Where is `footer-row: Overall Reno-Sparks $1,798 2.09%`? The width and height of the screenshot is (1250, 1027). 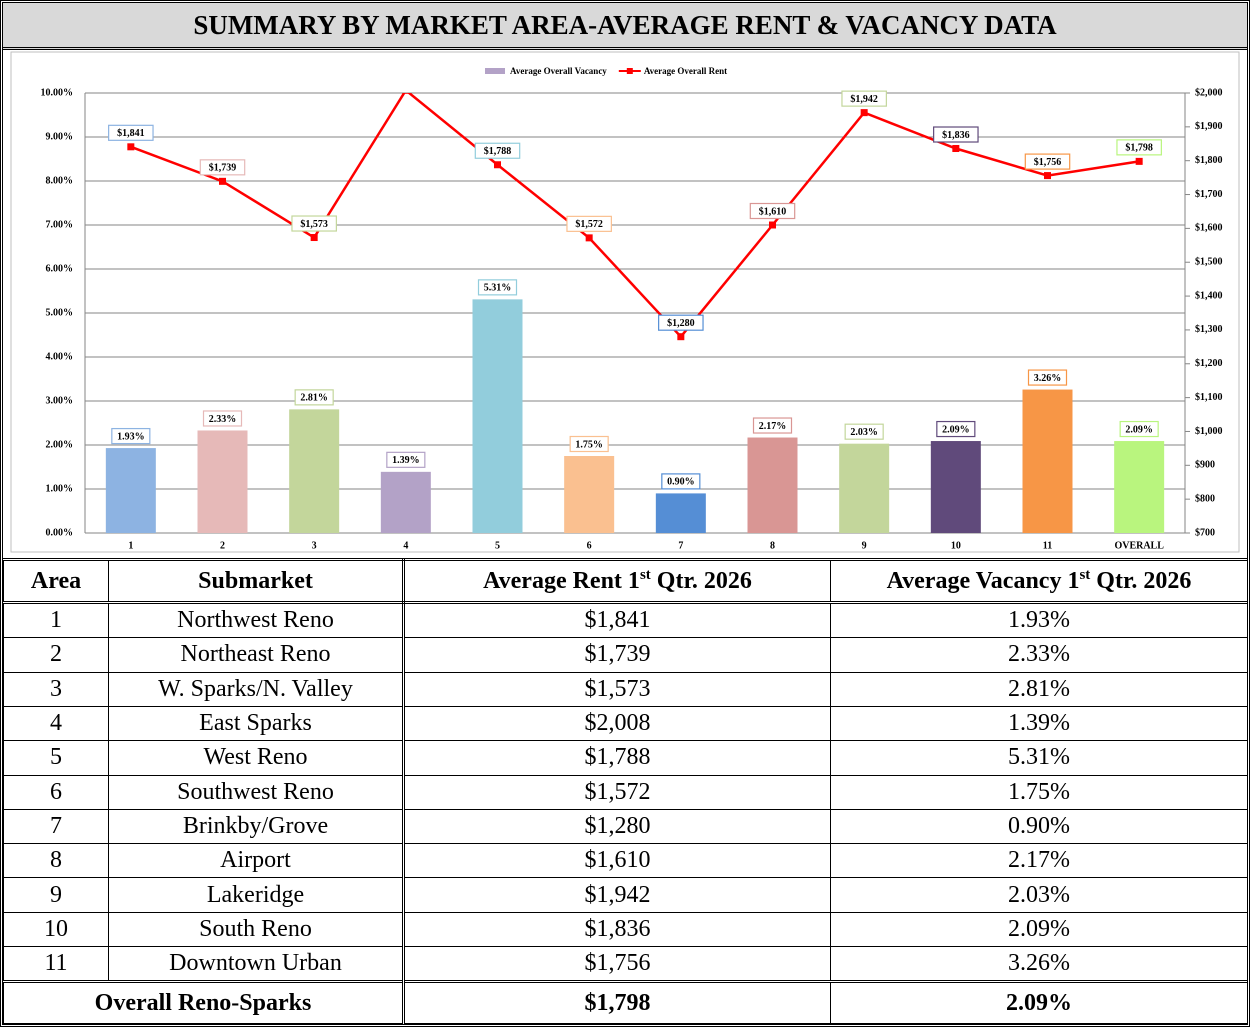 footer-row: Overall Reno-Sparks $1,798 2.09% is located at coordinates (625, 1002).